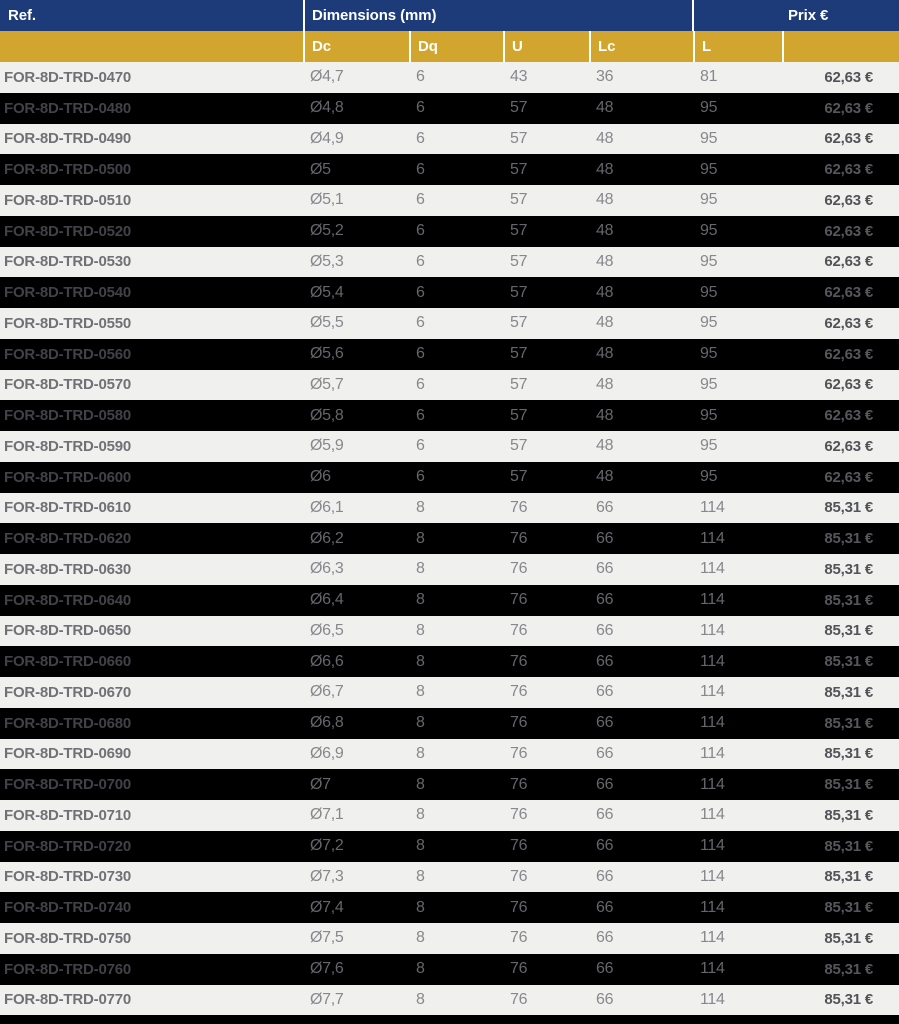 The width and height of the screenshot is (899, 1024). I want to click on cell-ref: FOR-8D-TRD-0590, so click(68, 446).